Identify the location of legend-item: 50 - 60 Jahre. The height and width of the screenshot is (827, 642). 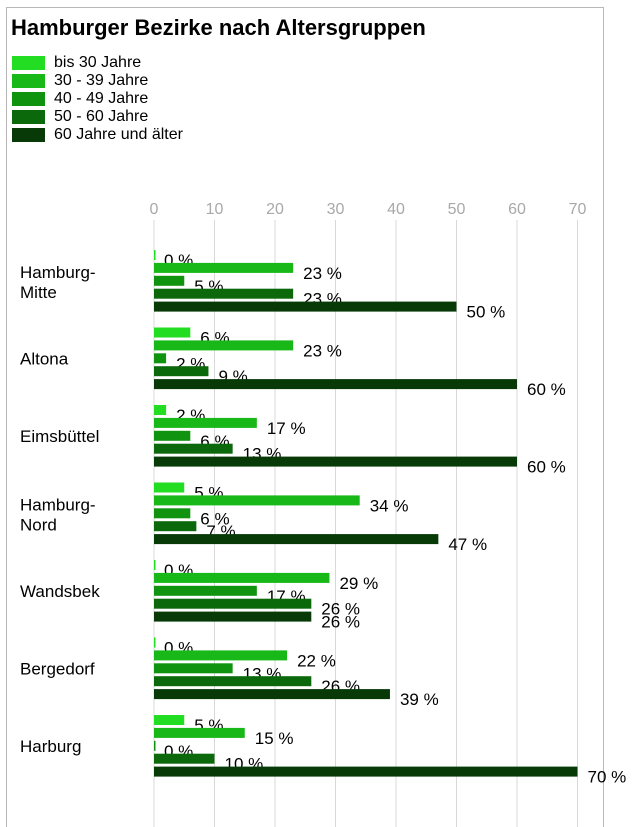
(97, 117).